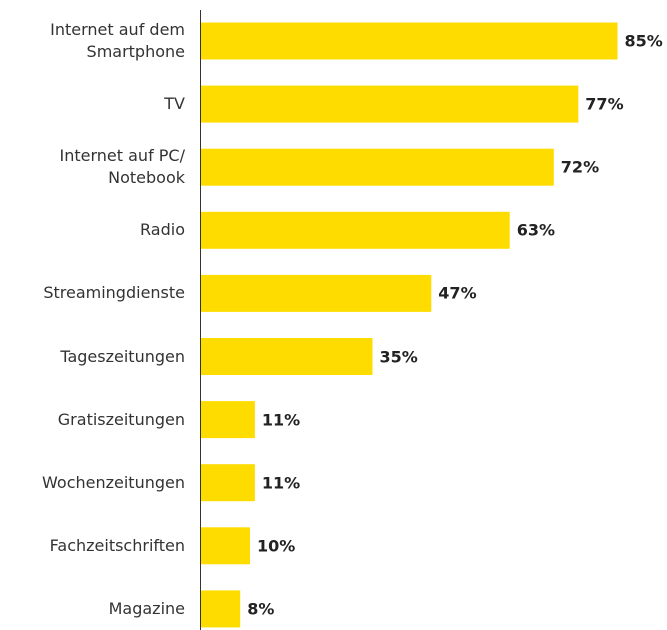 The height and width of the screenshot is (630, 667). Describe the element at coordinates (113, 482) in the screenshot. I see `category-label: Wochenzeitungen` at that location.